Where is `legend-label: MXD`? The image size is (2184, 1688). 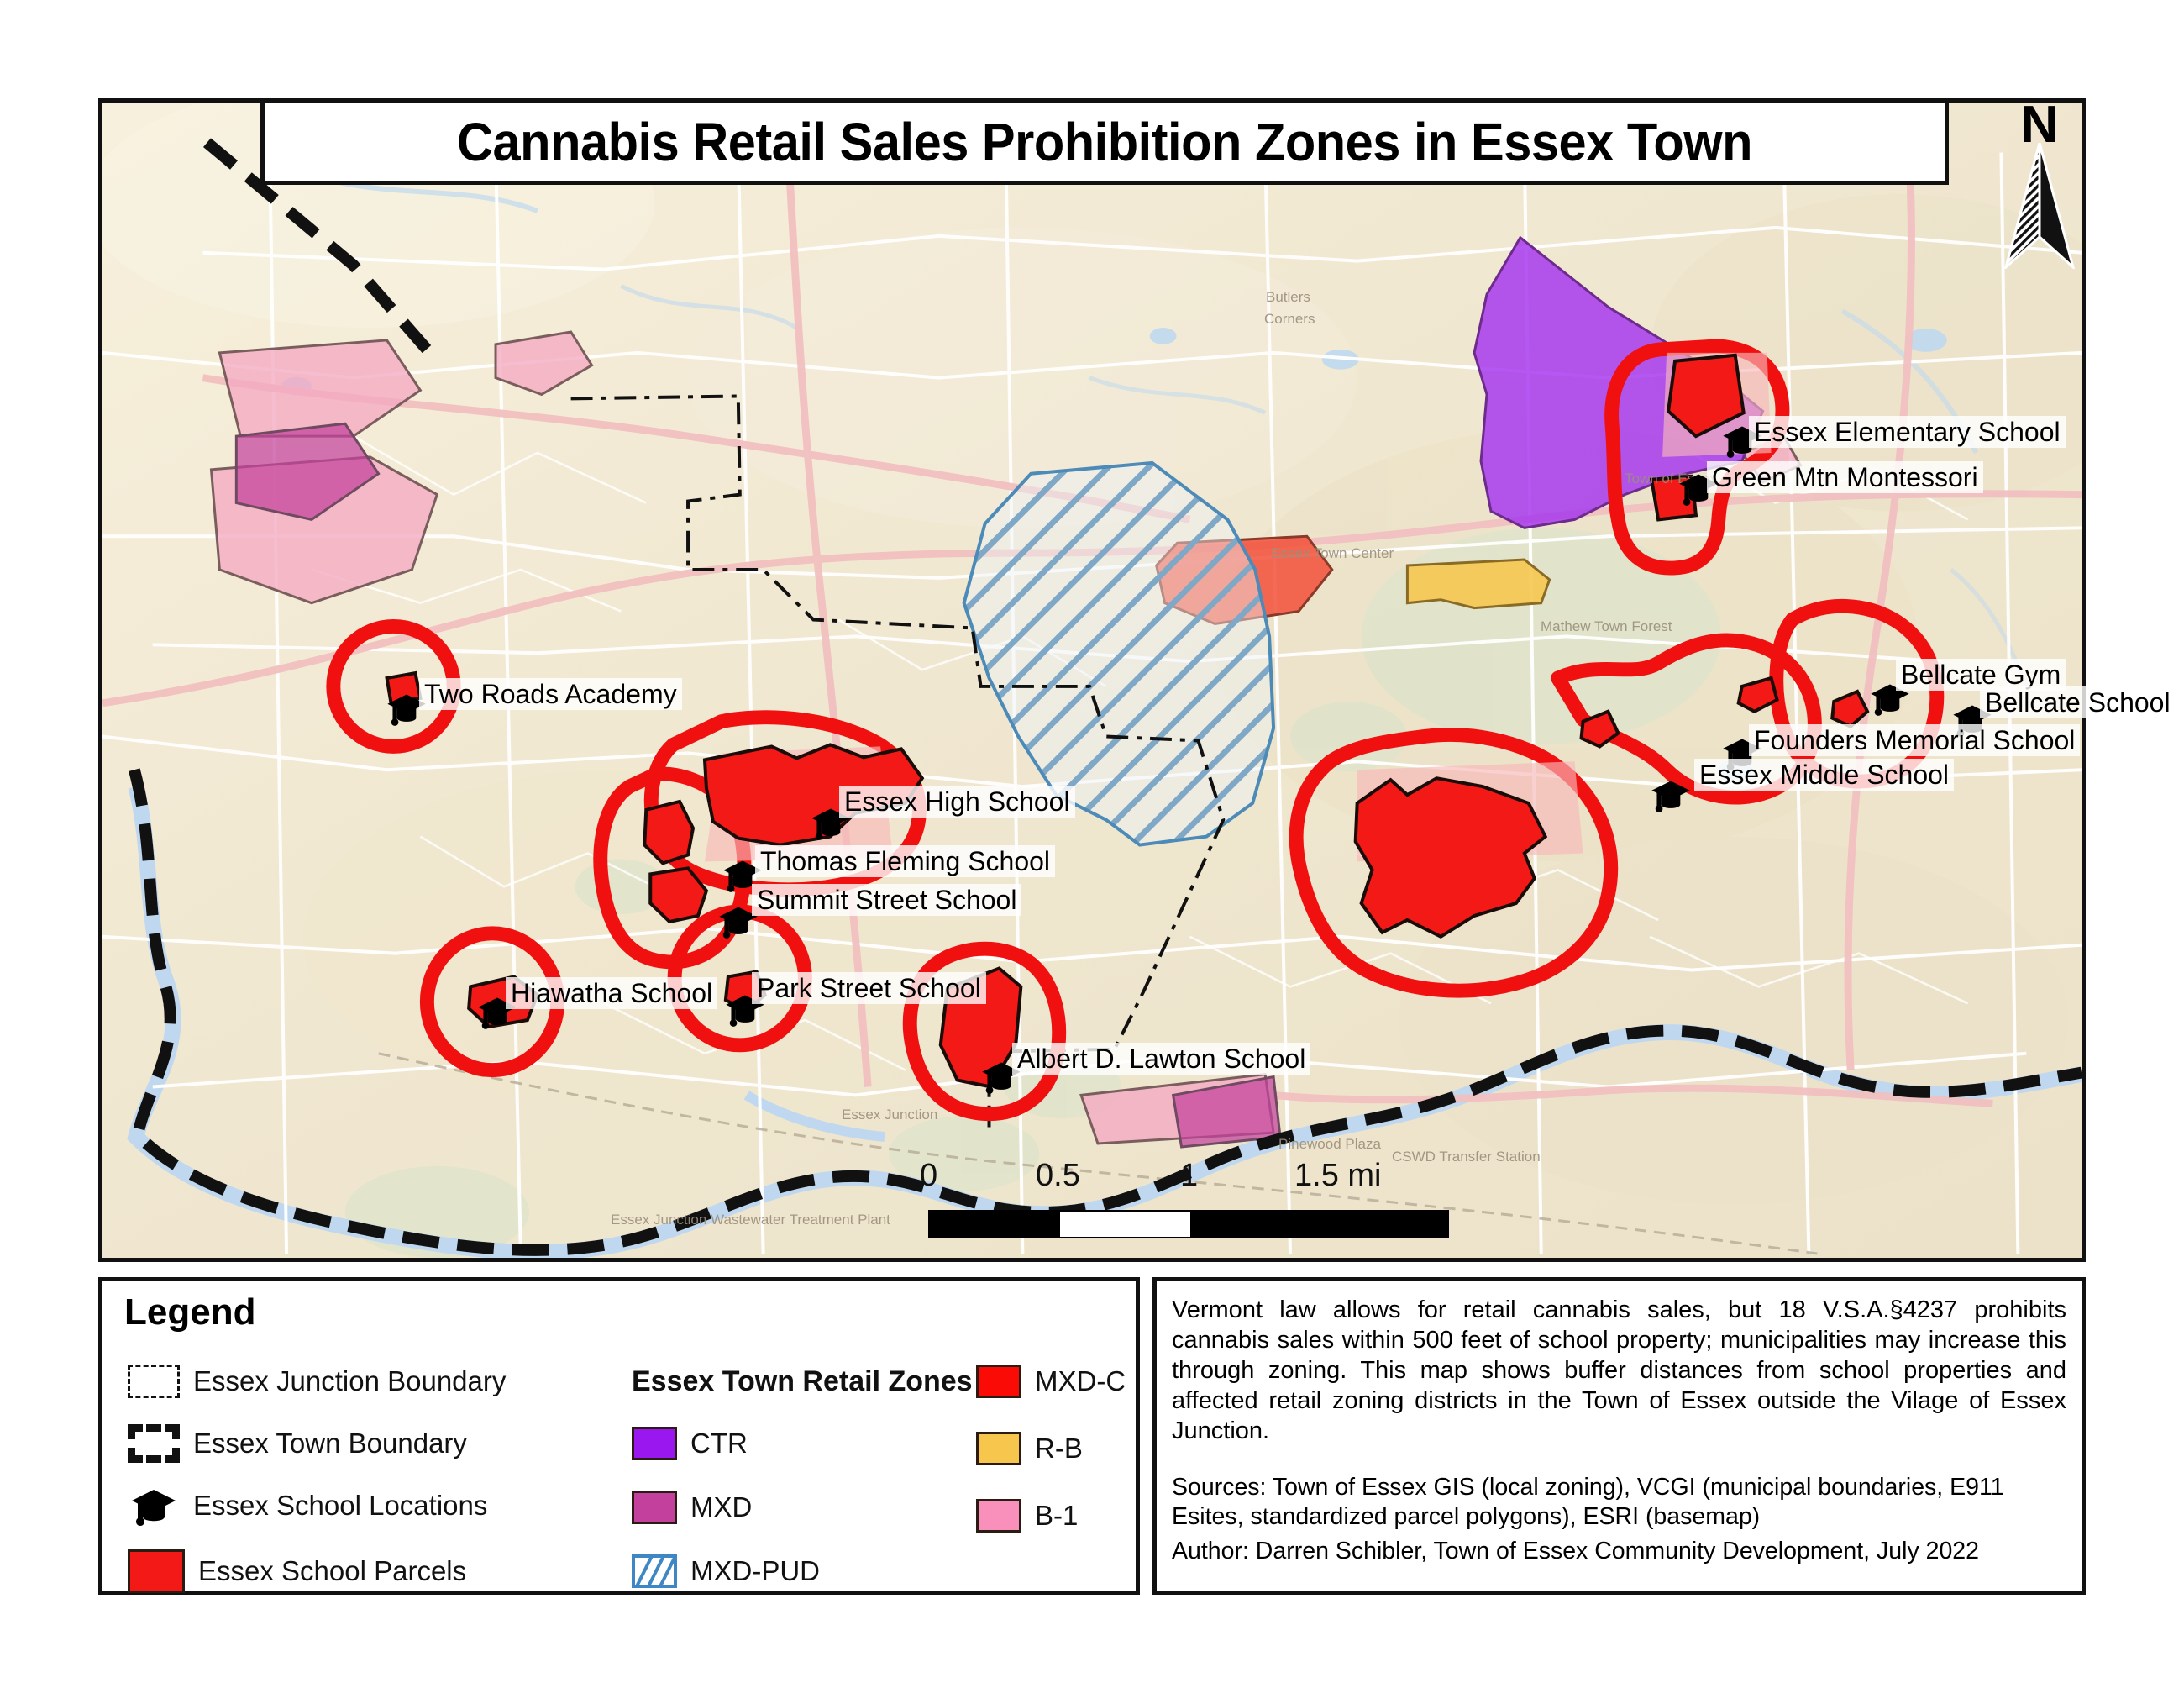
legend-label: MXD is located at coordinates (721, 1506).